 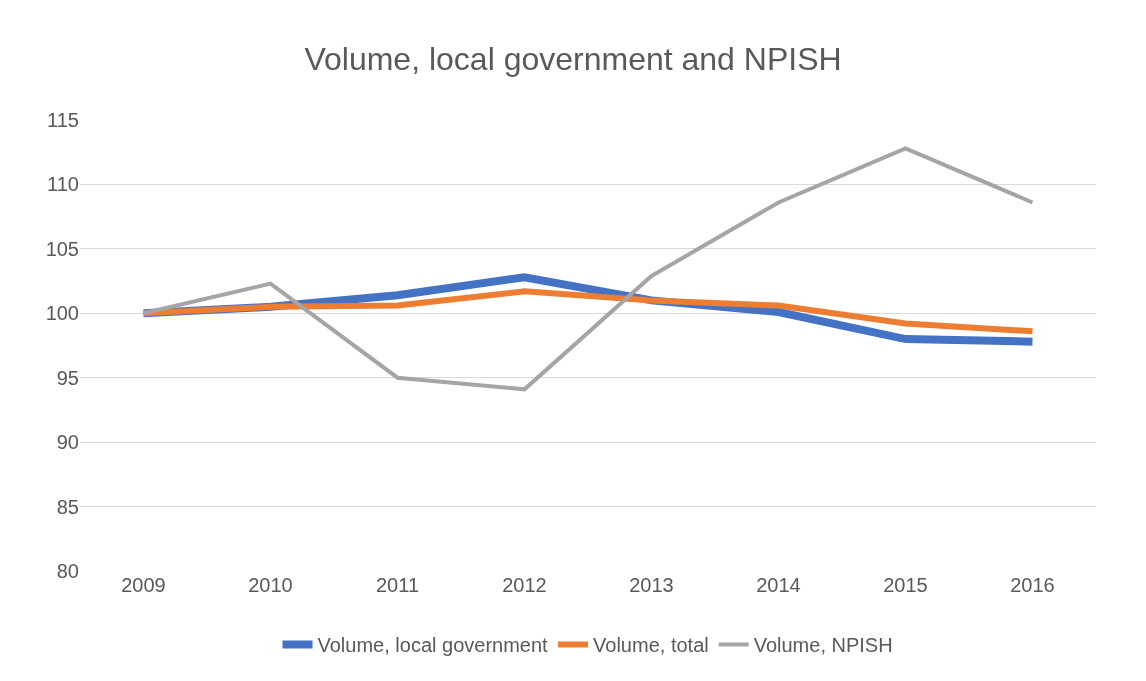 I want to click on x-tick-label: 2010, so click(x=270, y=585).